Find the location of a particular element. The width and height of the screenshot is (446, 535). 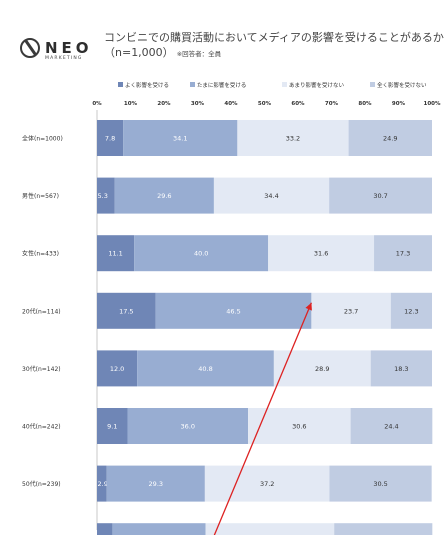

x-tick-label: 60% is located at coordinates (298, 104).